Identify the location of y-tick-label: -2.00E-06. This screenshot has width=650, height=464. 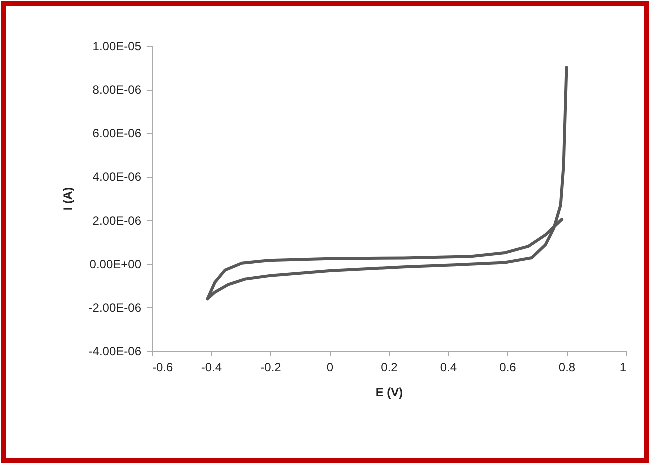
(115, 307).